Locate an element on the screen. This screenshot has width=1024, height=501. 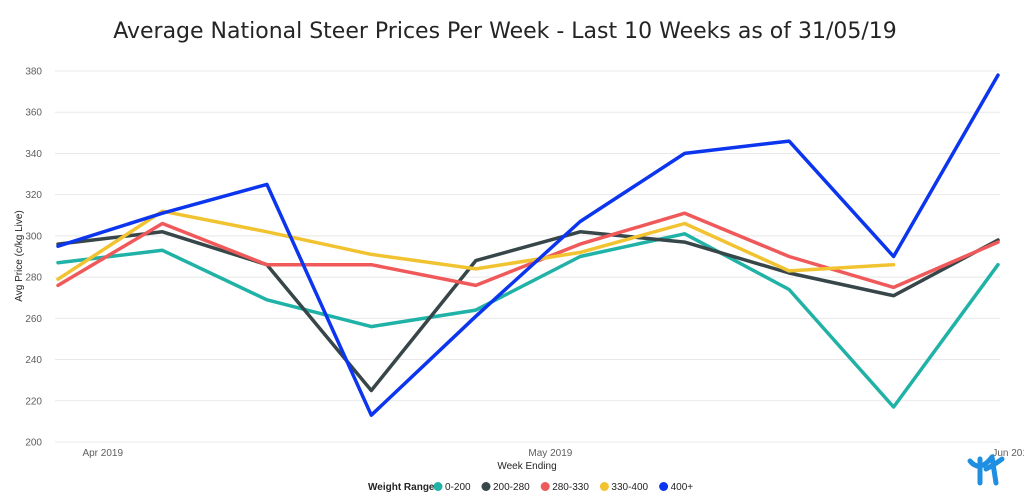
y-tick-label: 360 is located at coordinates (33, 113).